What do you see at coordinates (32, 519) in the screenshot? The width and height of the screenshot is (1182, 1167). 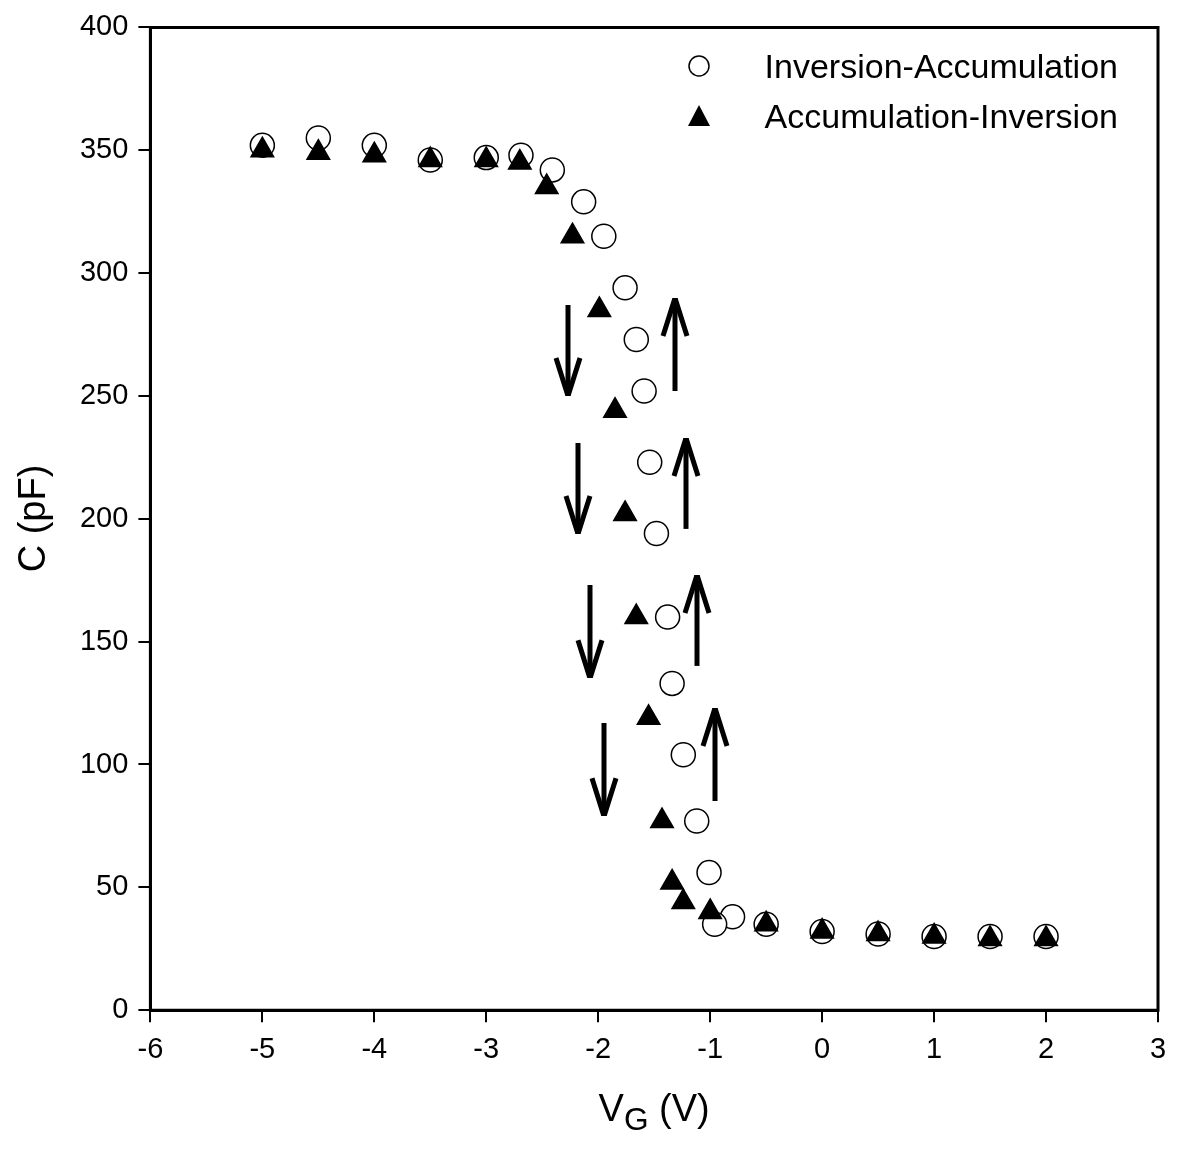 I see `y-axis-title: C (pF)` at bounding box center [32, 519].